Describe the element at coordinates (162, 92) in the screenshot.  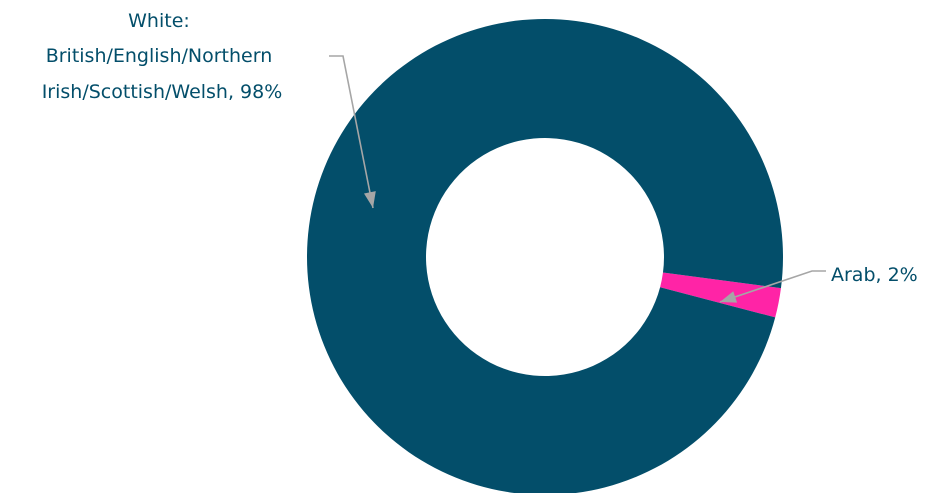
I see `slice-label-white-british-line-3: Irish/Scottish/Welsh, 98%` at that location.